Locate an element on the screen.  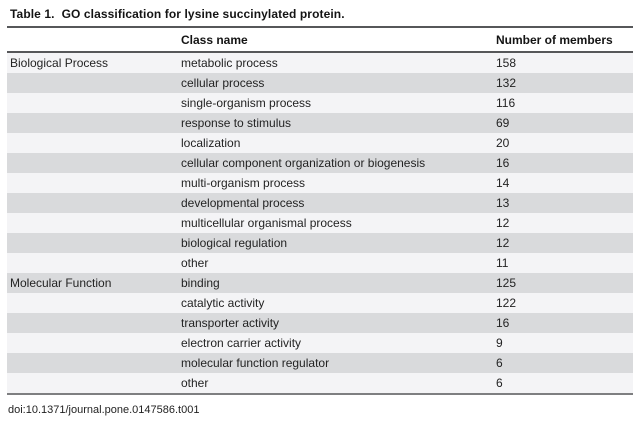
table-row: single-organism process 116 is located at coordinates (320, 103).